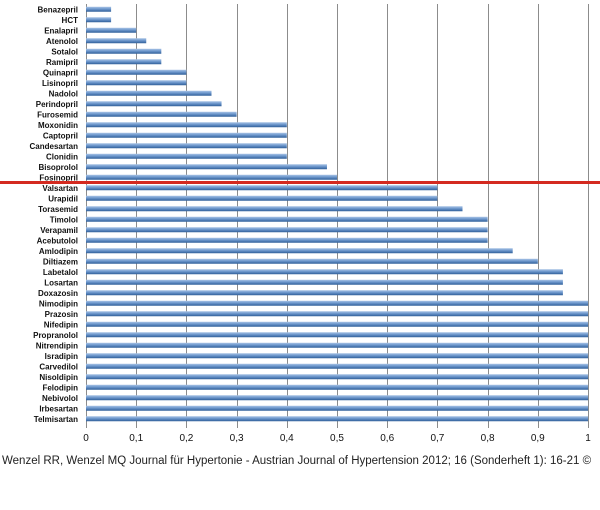 This screenshot has height=510, width=600. Describe the element at coordinates (60, 72) in the screenshot. I see `category-label: Quinapril` at that location.